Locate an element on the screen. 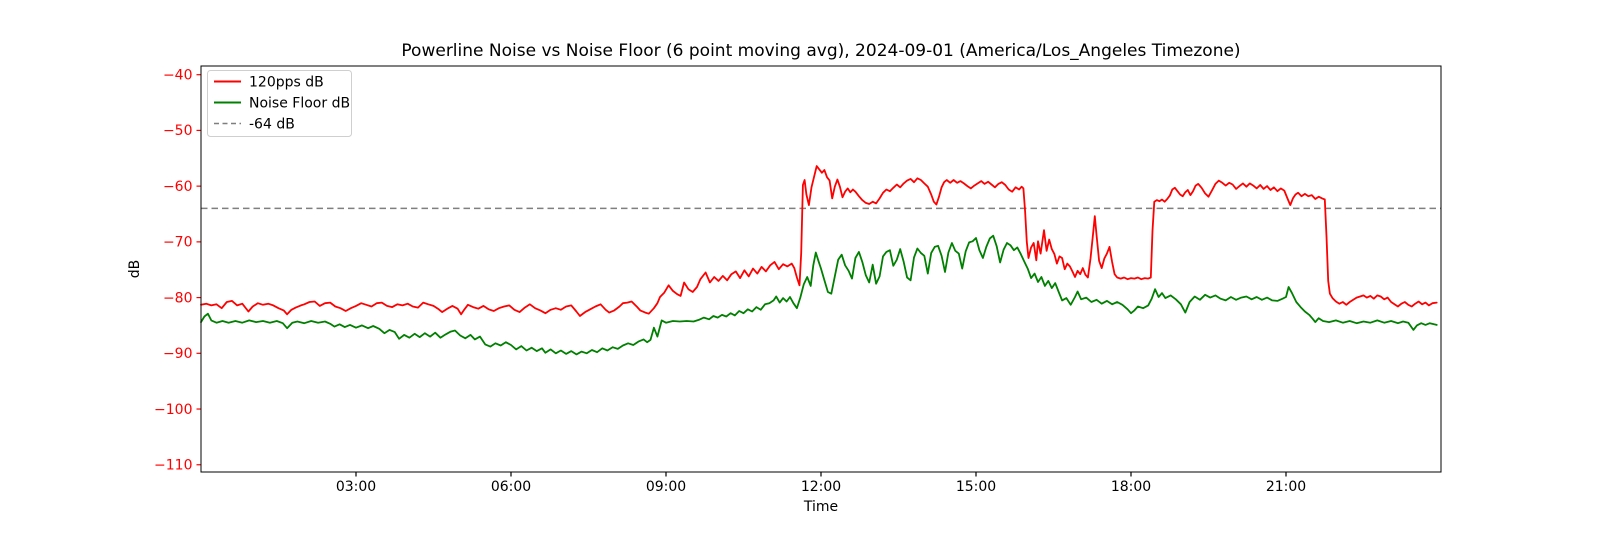 Image resolution: width=1600 pixels, height=540 pixels. x-tick-label: 15:00 is located at coordinates (976, 487).